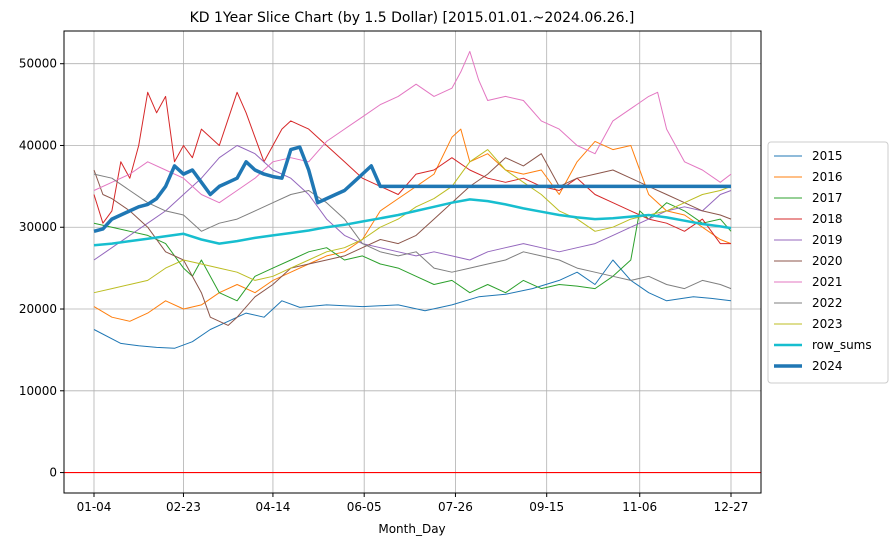 This screenshot has height=545, width=896. What do you see at coordinates (38, 309) in the screenshot?
I see `y-tick-label: 20000` at bounding box center [38, 309].